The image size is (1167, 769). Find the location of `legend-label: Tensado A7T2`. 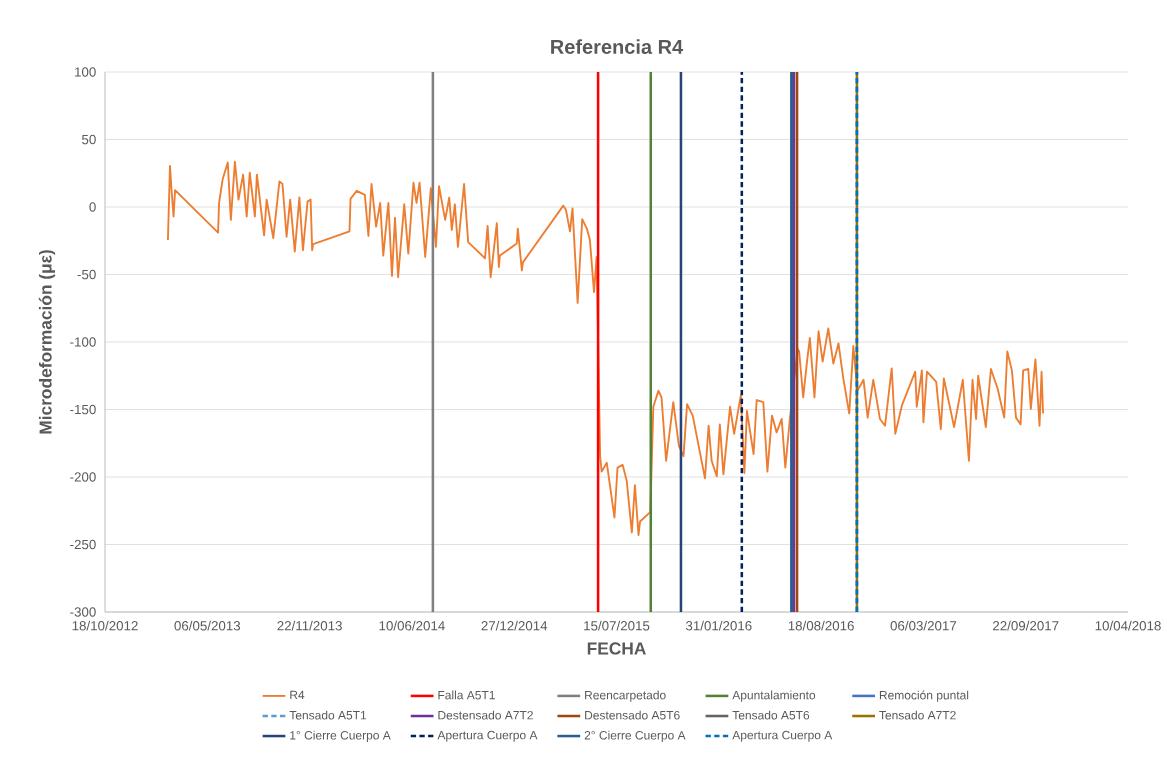

legend-label: Tensado A7T2 is located at coordinates (917, 715).